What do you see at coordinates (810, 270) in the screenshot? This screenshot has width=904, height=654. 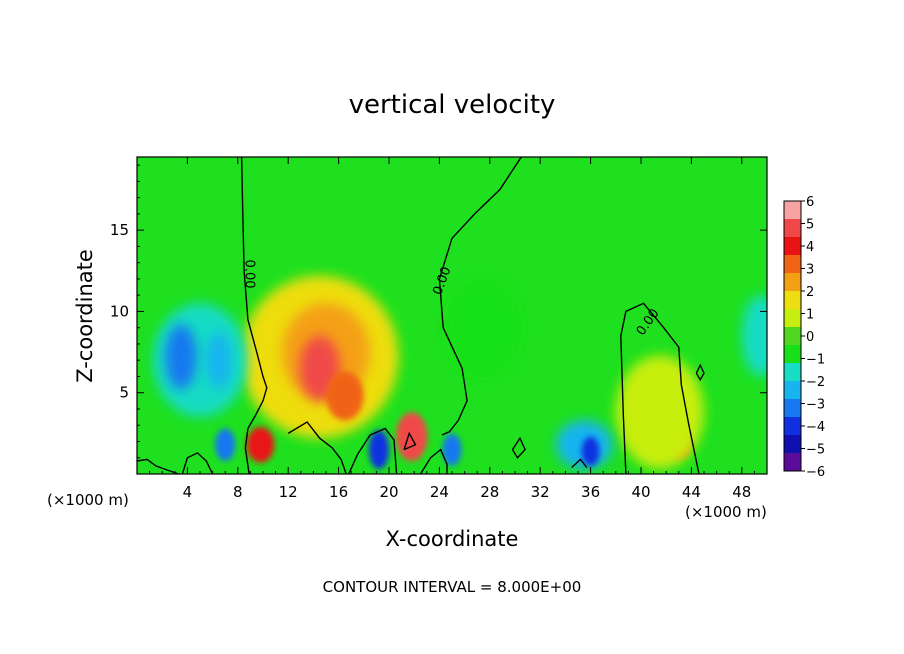 I see `colorbar-label: 3` at bounding box center [810, 270].